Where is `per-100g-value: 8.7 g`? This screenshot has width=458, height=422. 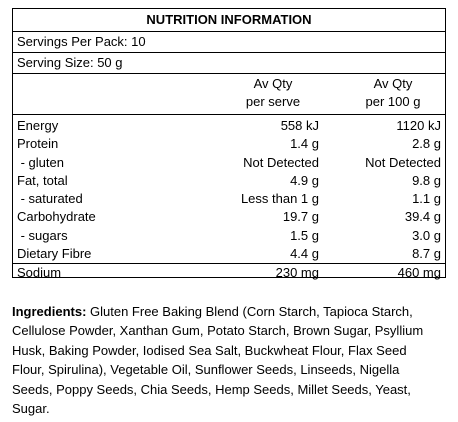 per-100g-value: 8.7 g is located at coordinates (426, 254).